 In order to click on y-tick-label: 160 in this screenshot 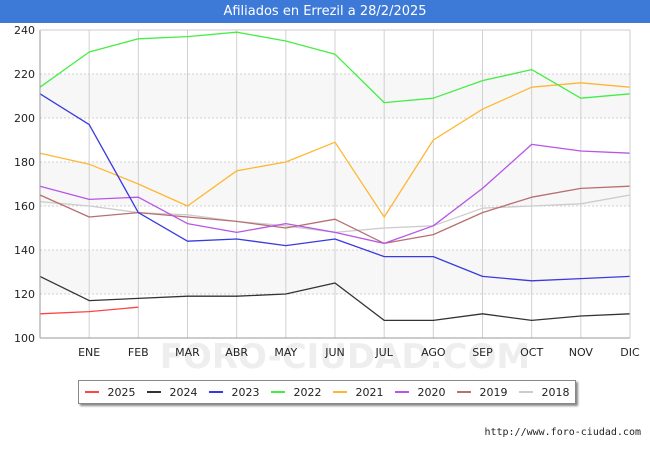, I will do `click(24, 206)`.